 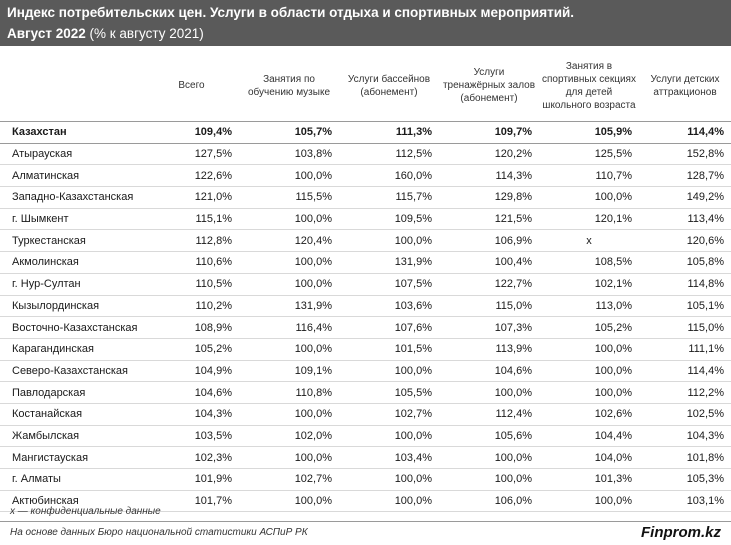 I want to click on brand-logo: Finprom.kz, so click(x=680, y=532).